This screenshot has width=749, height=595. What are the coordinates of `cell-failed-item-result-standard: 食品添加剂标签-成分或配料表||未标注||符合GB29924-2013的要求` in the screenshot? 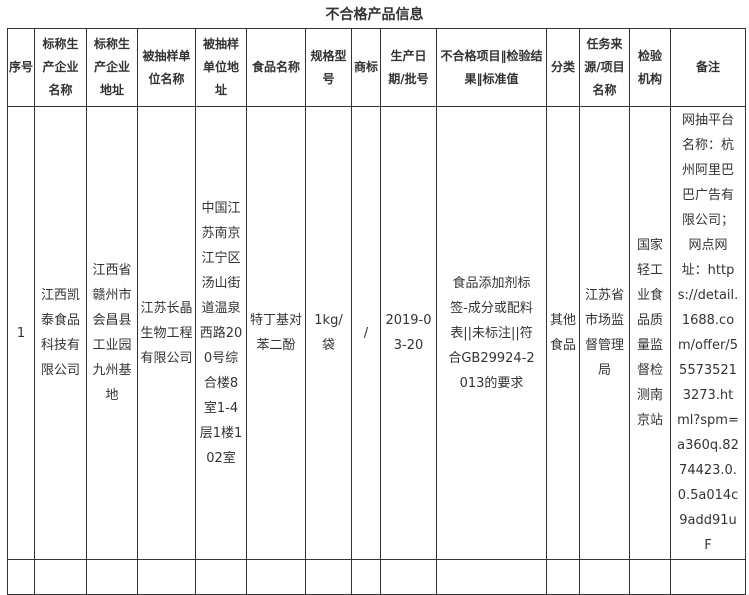 It's located at (491, 333).